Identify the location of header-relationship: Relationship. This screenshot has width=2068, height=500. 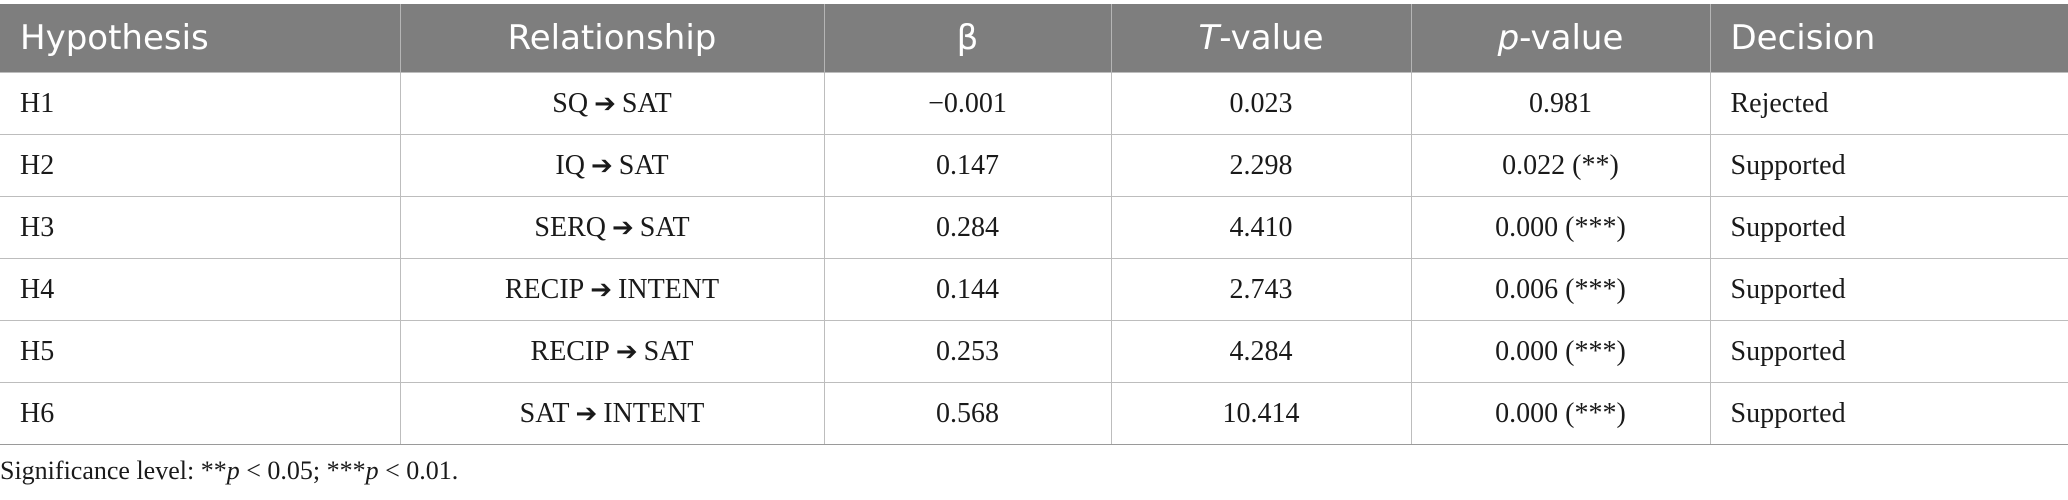
(612, 38).